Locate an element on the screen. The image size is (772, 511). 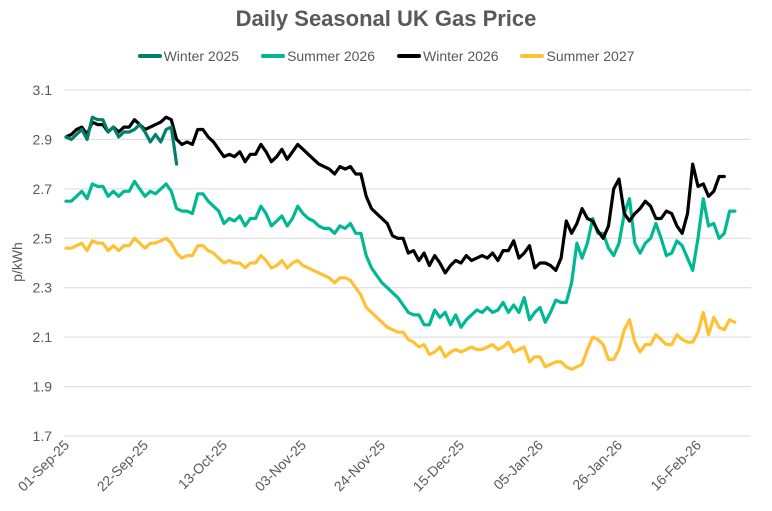
y-tick-label: 2.5 is located at coordinates (43, 238).